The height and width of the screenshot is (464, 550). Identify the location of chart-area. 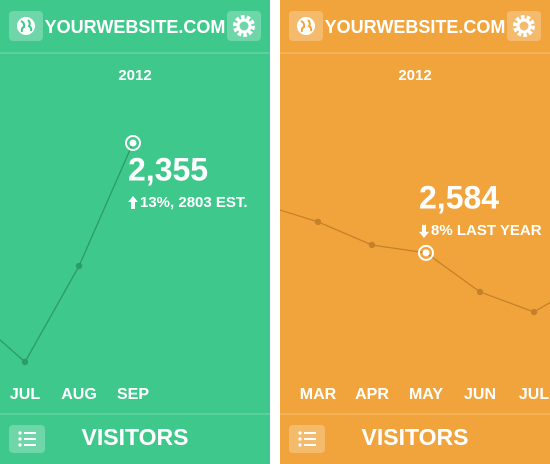
(67, 254).